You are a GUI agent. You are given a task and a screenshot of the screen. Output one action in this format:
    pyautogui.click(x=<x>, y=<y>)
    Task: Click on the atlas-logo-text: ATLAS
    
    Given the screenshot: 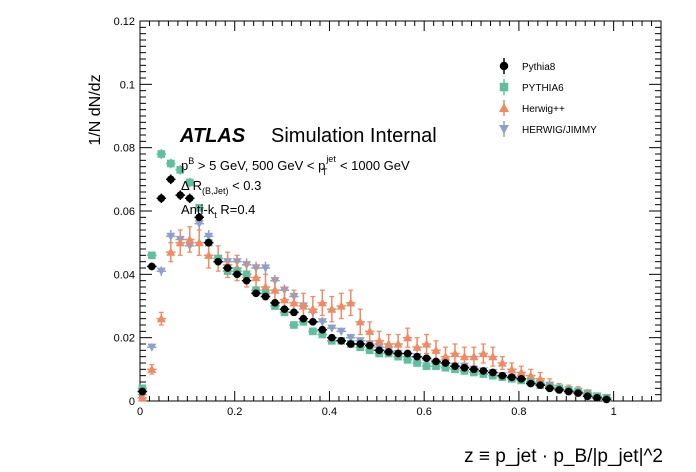 What is the action you would take?
    pyautogui.click(x=212, y=136)
    